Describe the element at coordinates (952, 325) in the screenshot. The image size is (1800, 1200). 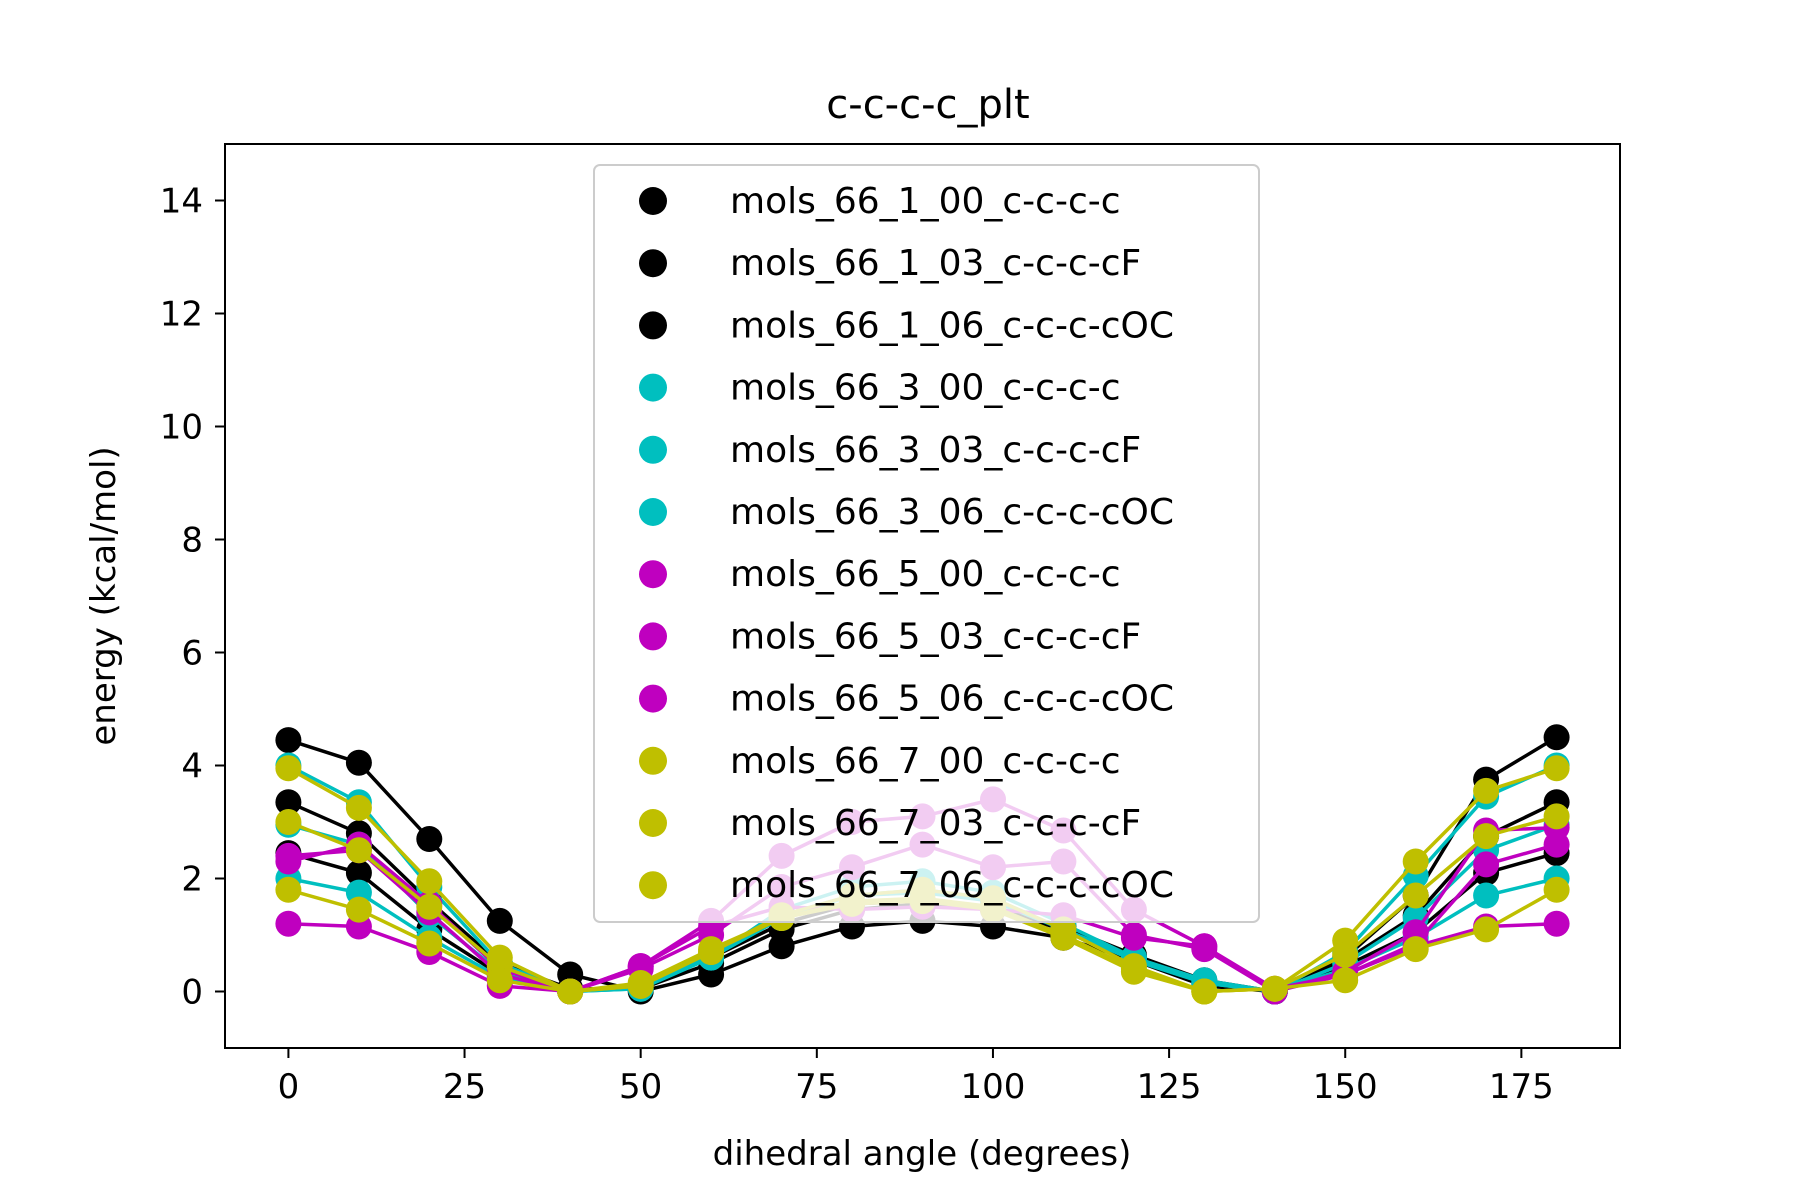
I see `legend-label: mols_66_1_06_c-c-c-cOC` at that location.